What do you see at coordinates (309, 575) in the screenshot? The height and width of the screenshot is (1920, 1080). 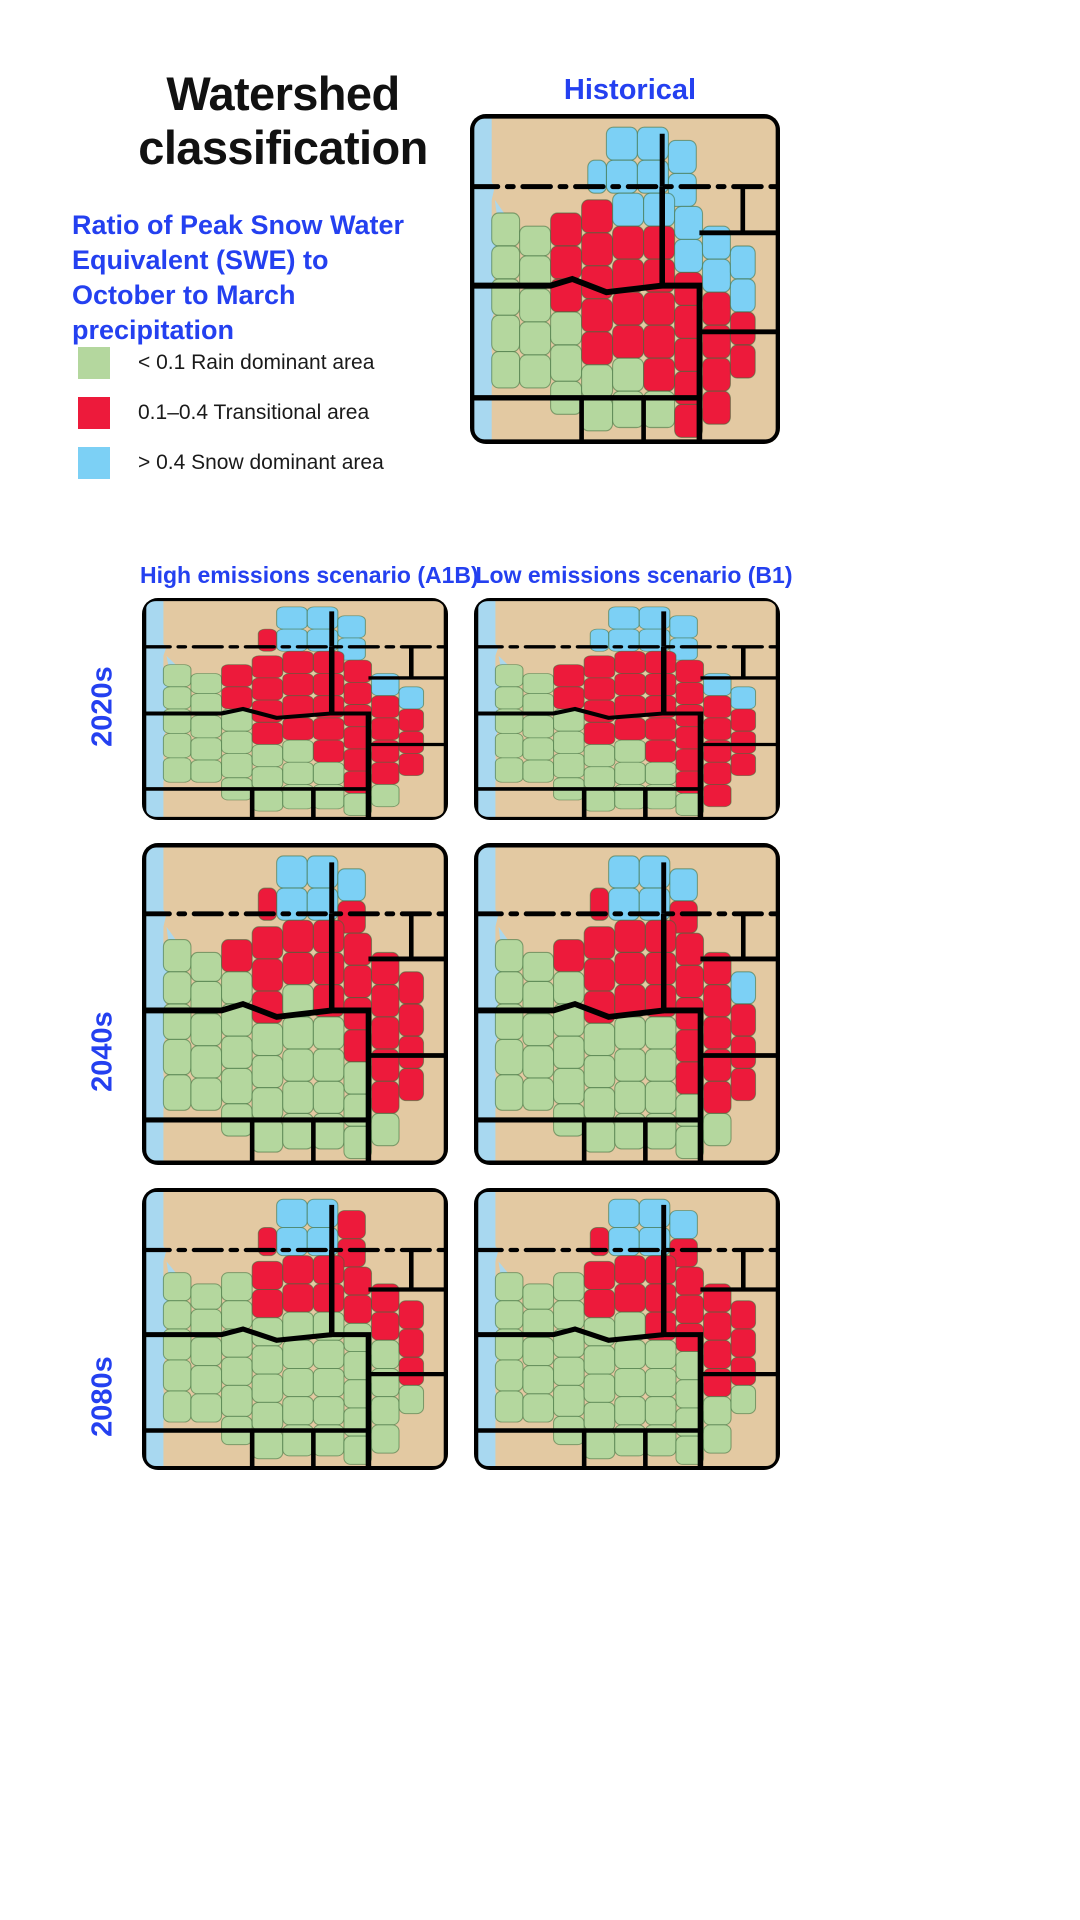 I see `column-header-high-emissions: High emissions scenario (A1B)` at bounding box center [309, 575].